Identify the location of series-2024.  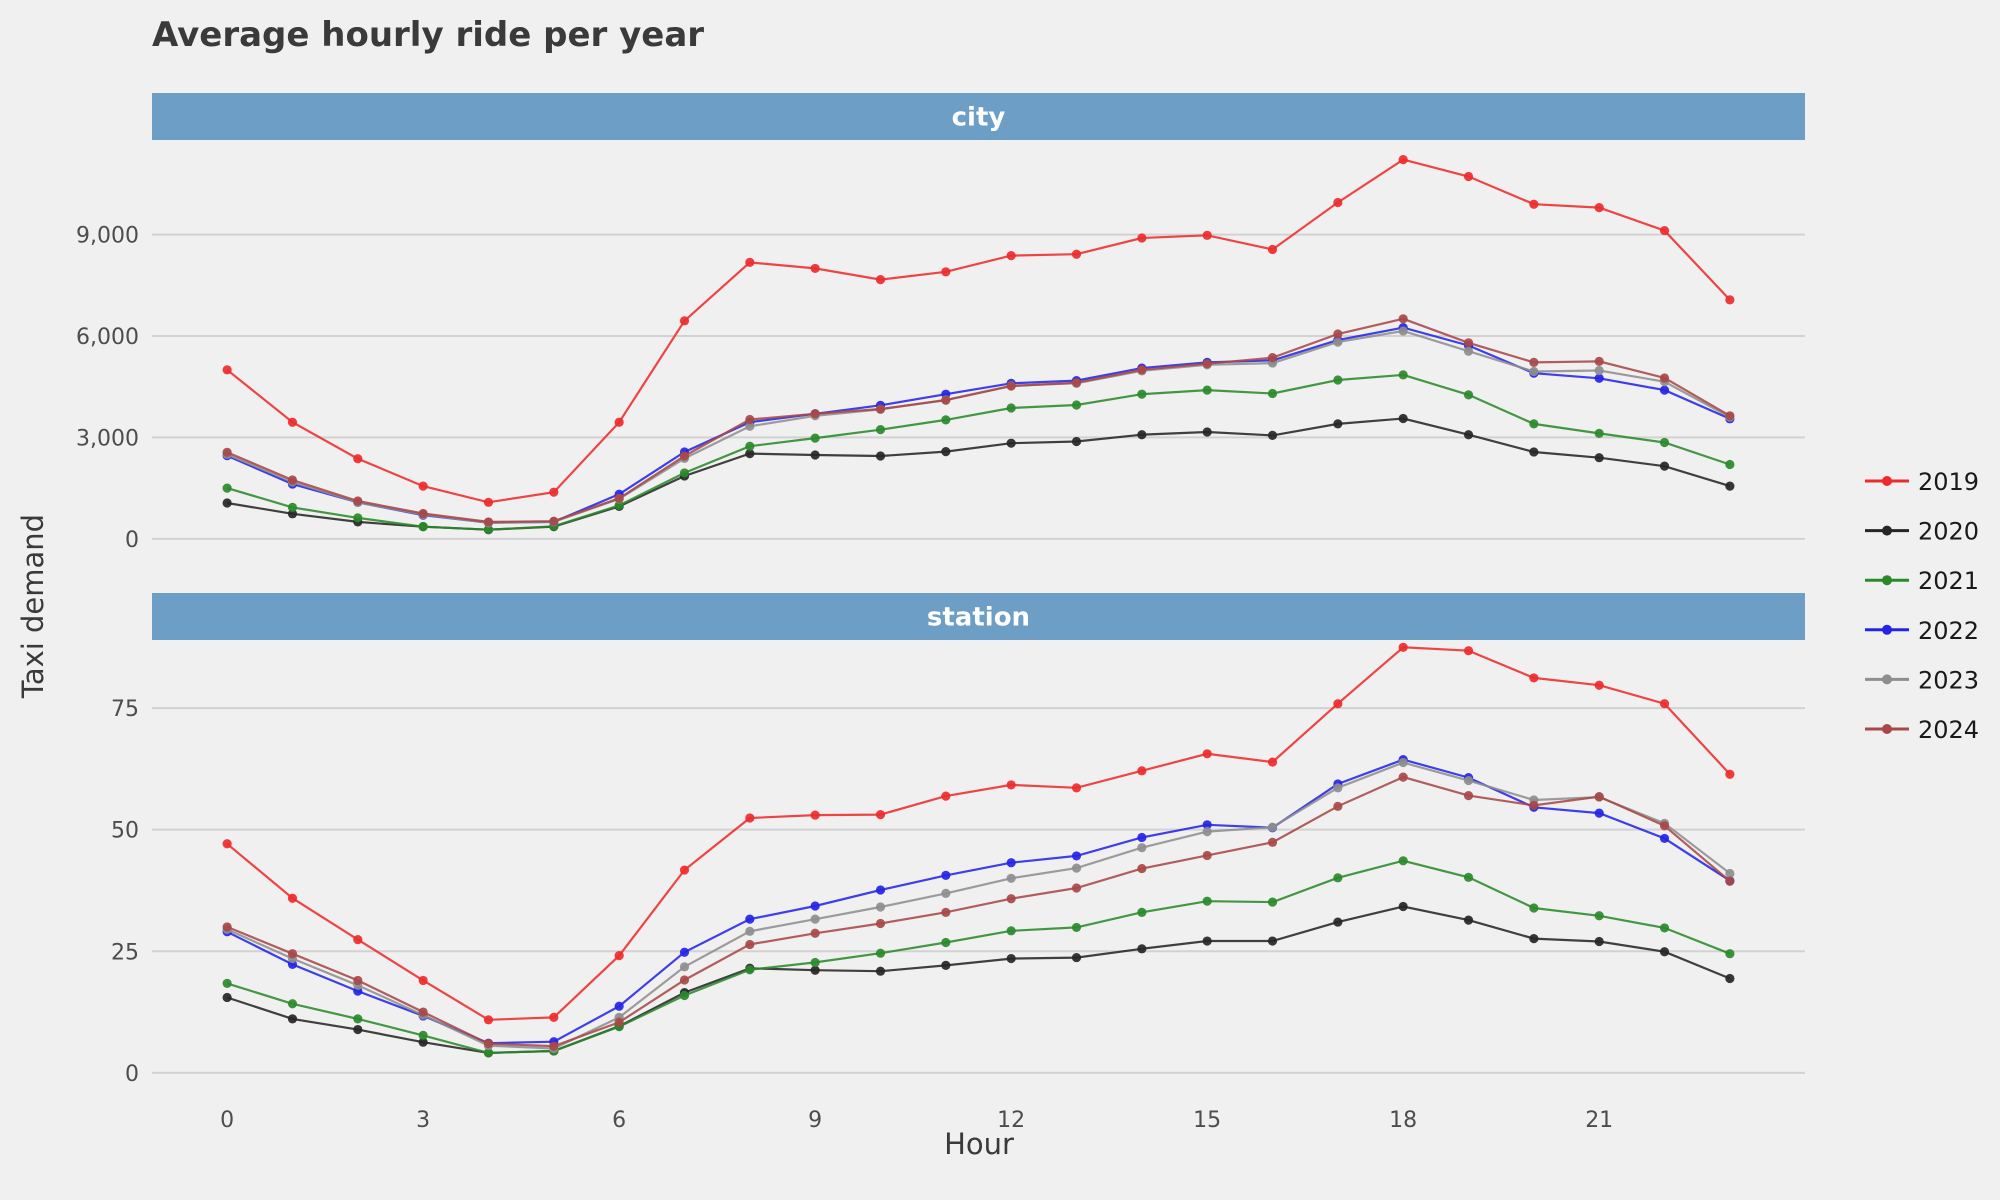
(978, 420).